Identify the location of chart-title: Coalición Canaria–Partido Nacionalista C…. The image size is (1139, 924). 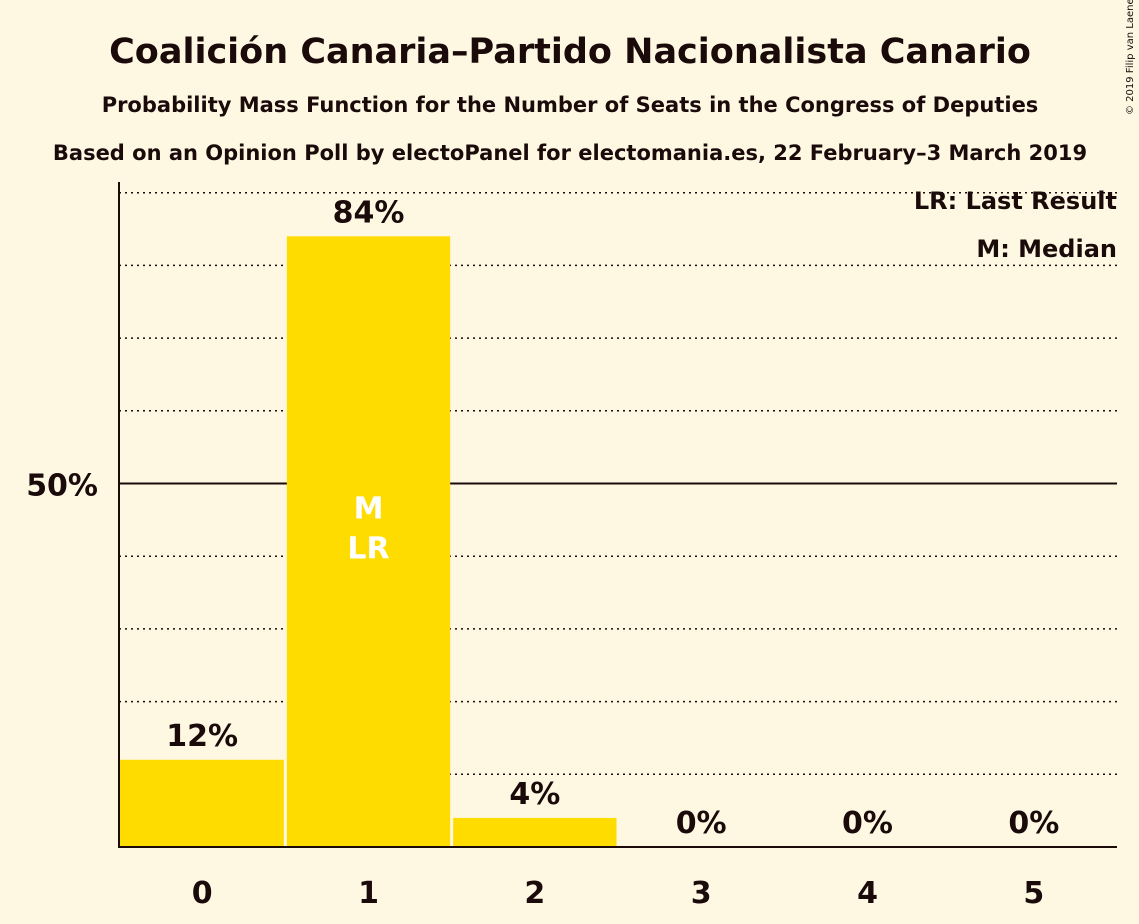
(570, 52).